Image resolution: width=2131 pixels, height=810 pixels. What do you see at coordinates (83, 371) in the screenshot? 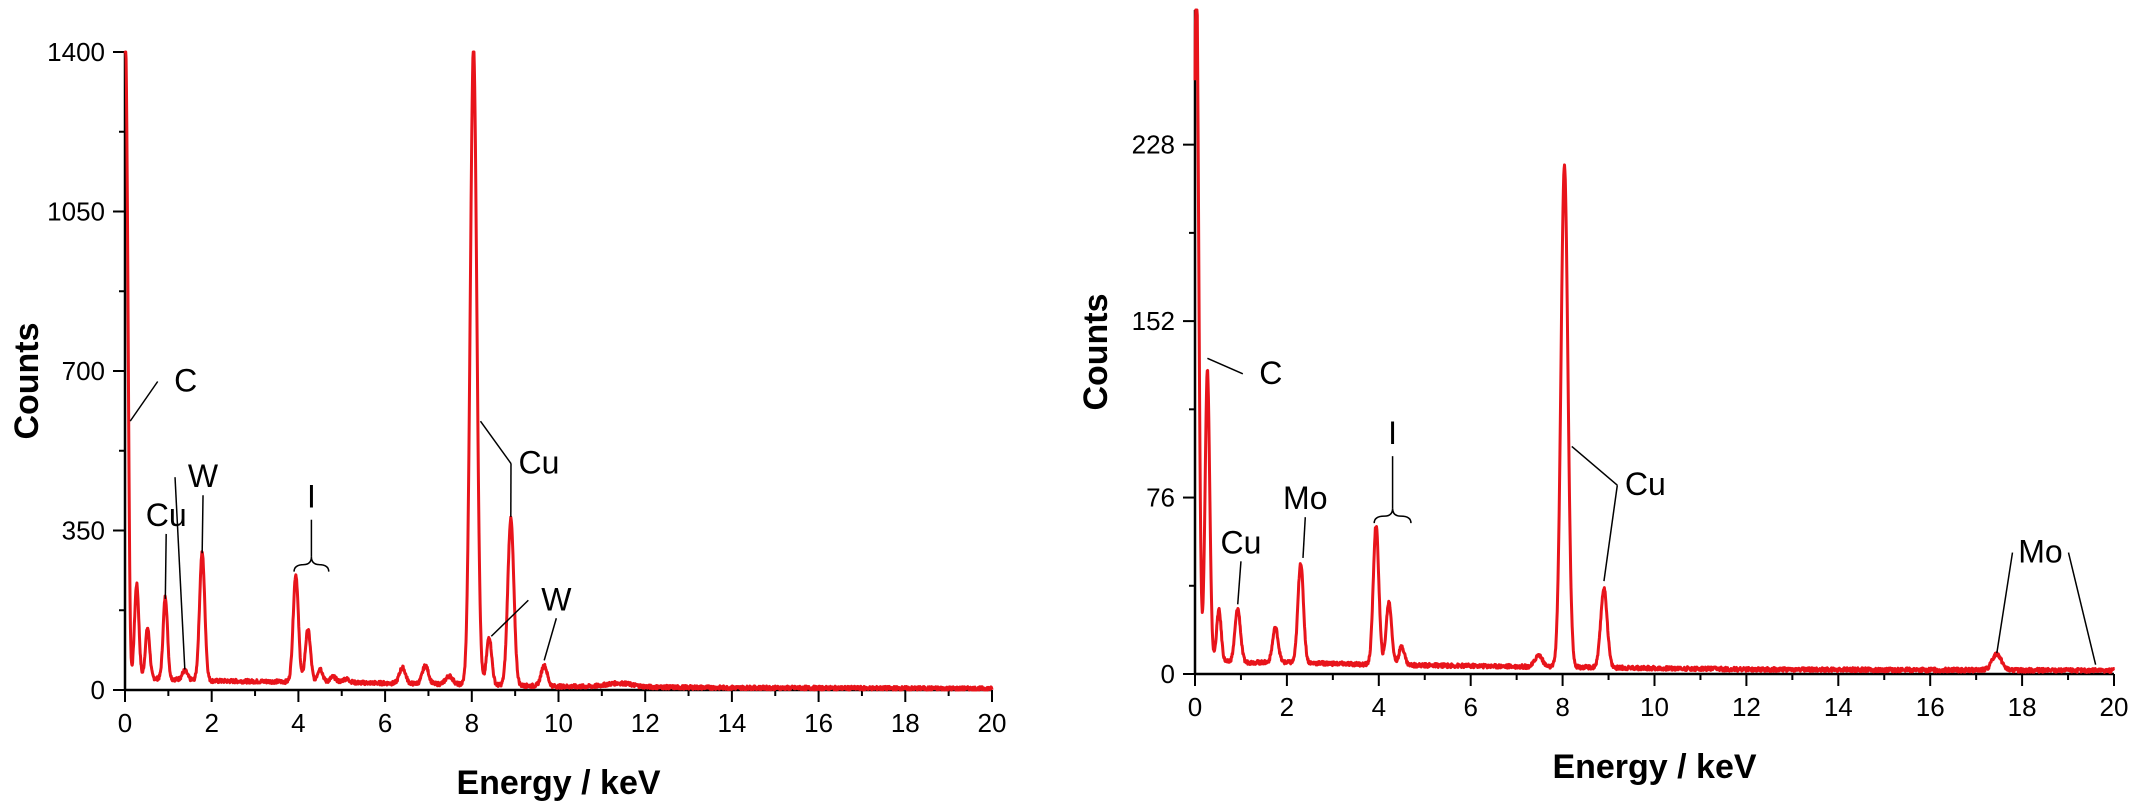
I see `y-tick-label: 700` at bounding box center [83, 371].